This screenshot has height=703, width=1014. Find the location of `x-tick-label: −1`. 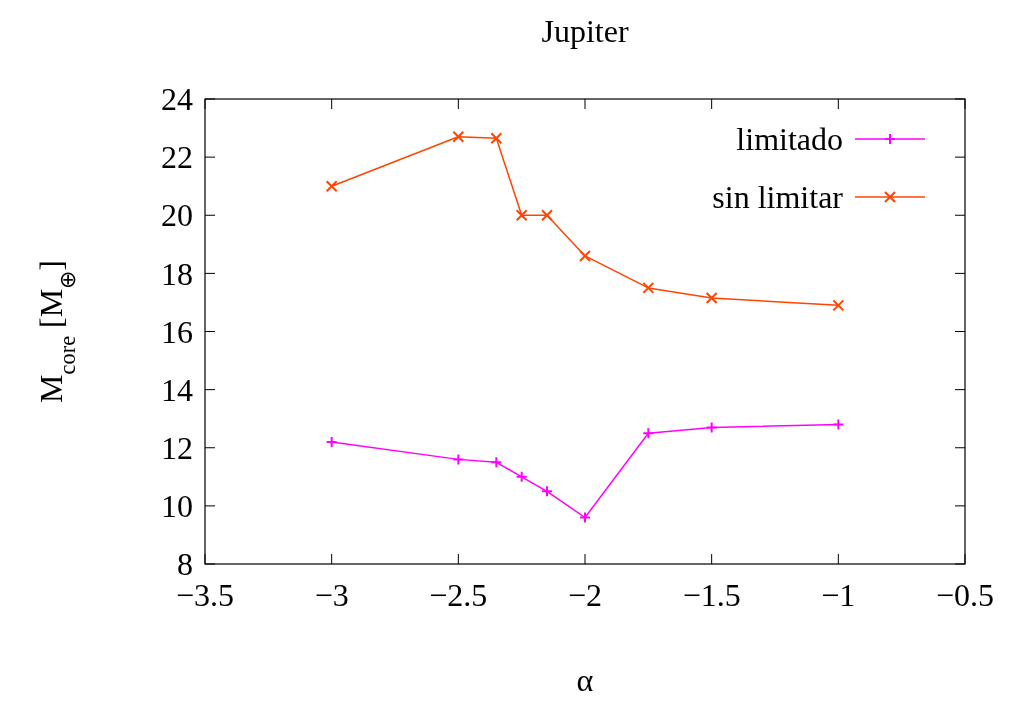

x-tick-label: −1 is located at coordinates (838, 595).